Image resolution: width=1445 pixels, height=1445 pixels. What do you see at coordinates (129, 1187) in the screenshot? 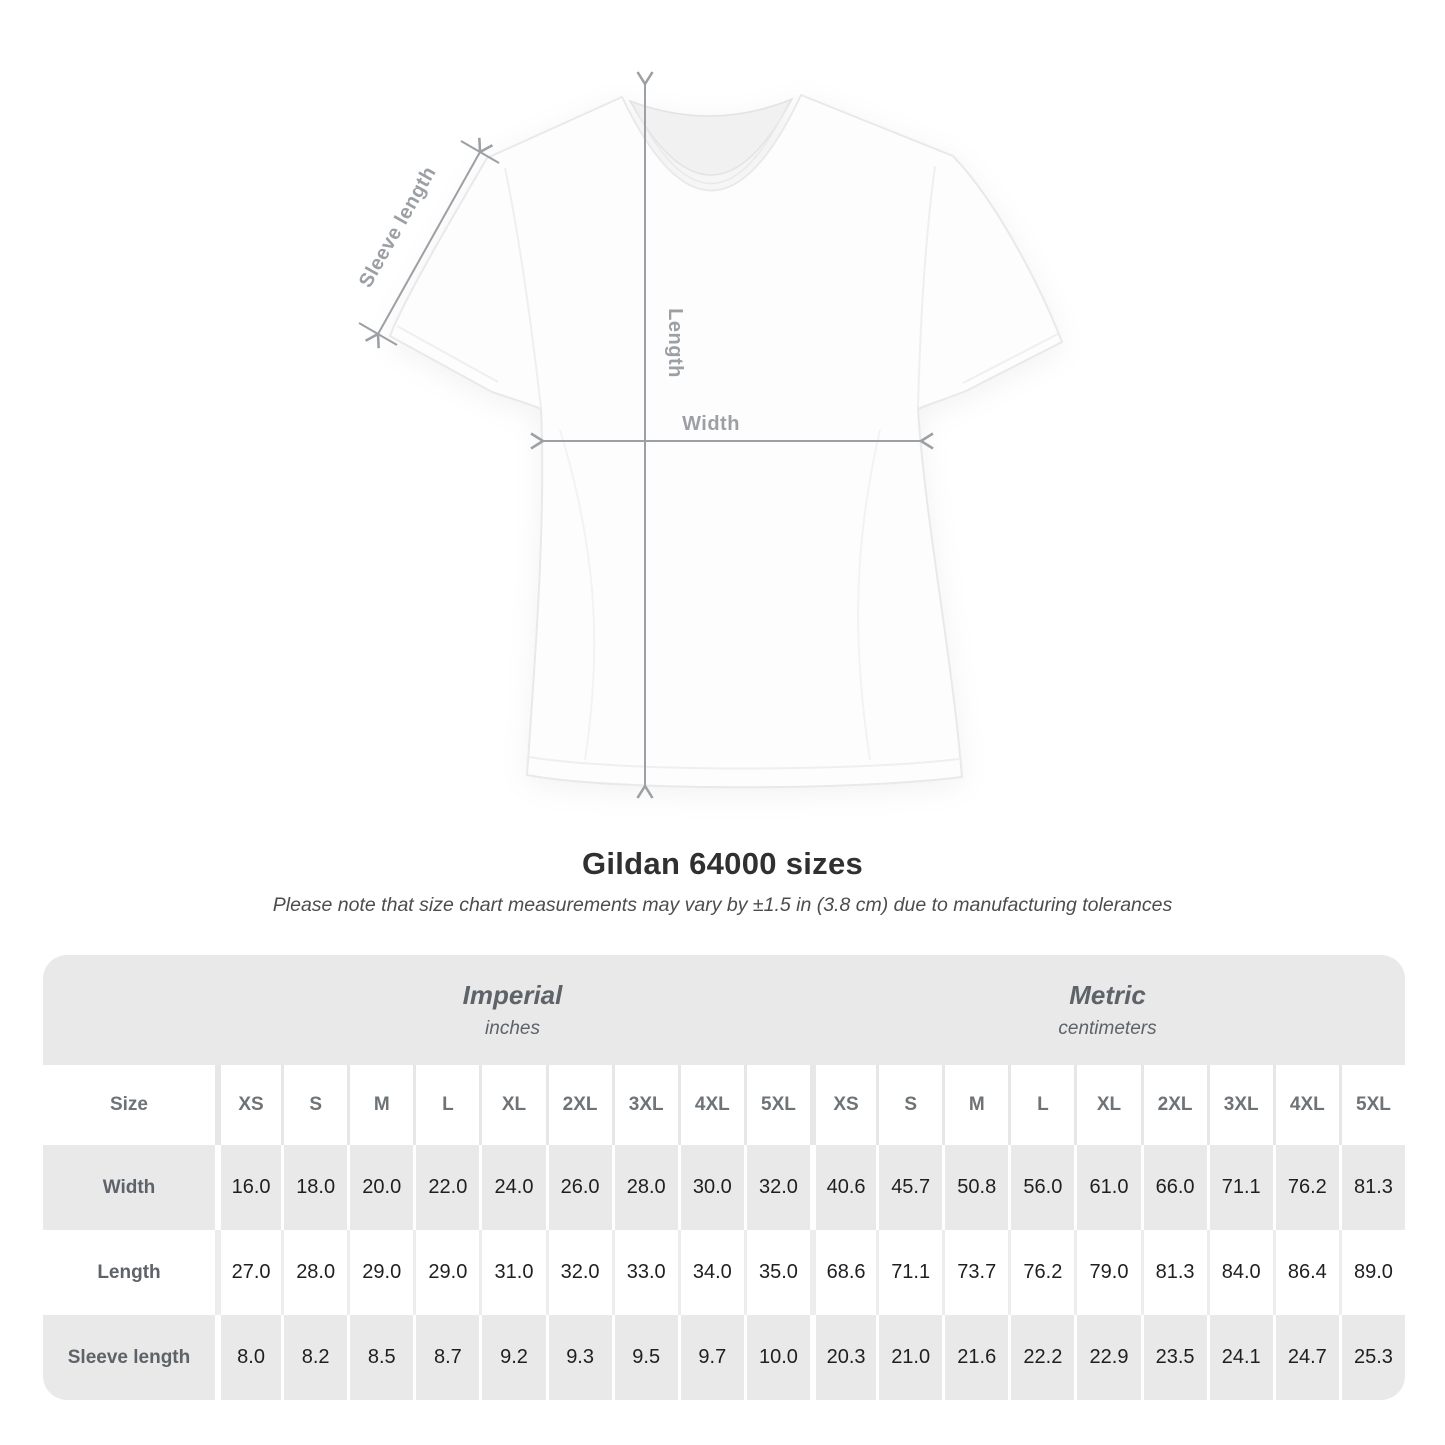
I see `row-label: Width` at bounding box center [129, 1187].